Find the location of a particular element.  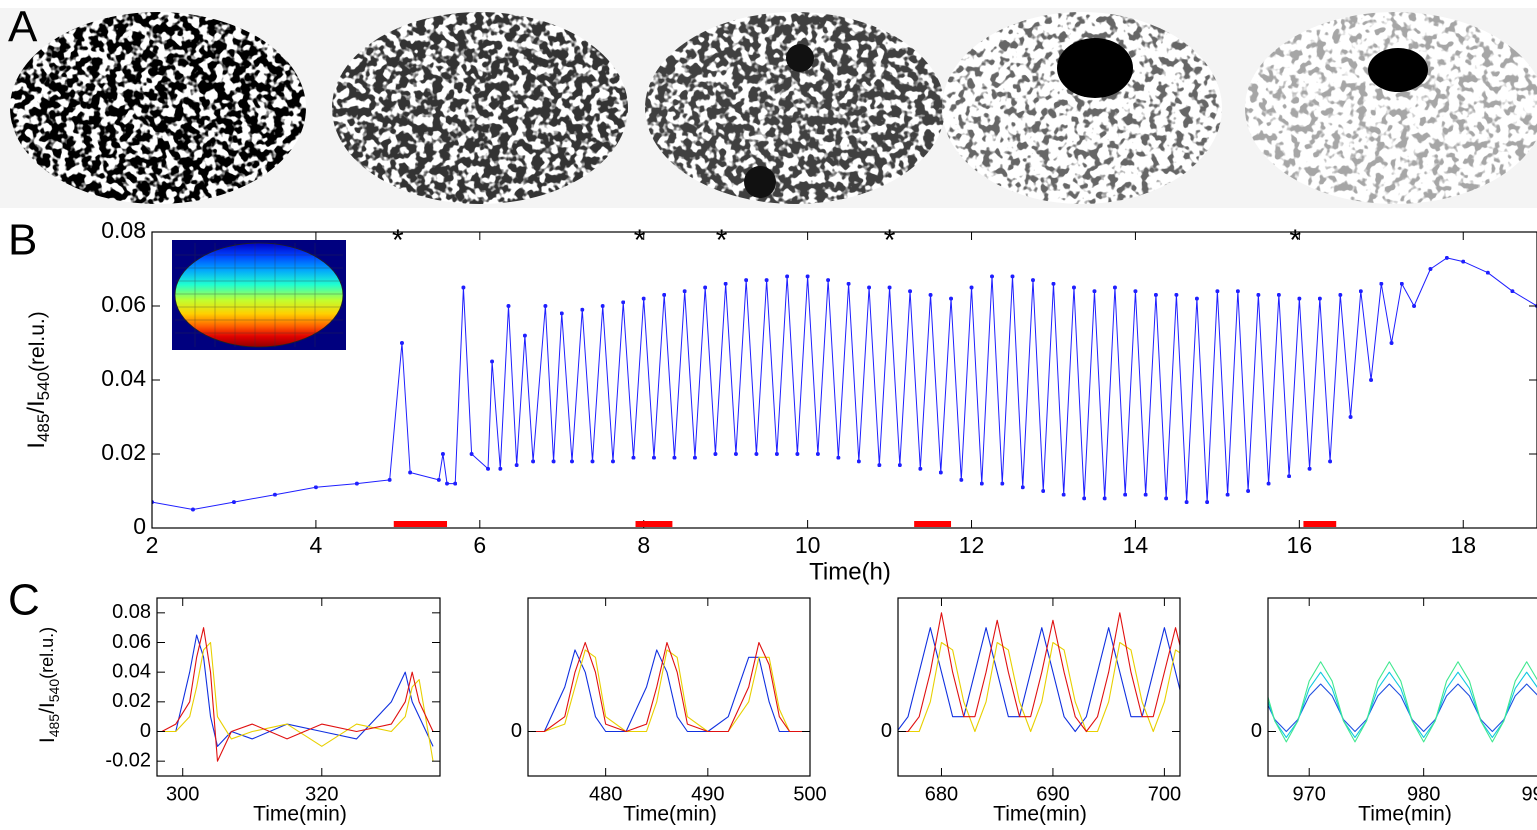

x-tick-label: 8 is located at coordinates (643, 545).